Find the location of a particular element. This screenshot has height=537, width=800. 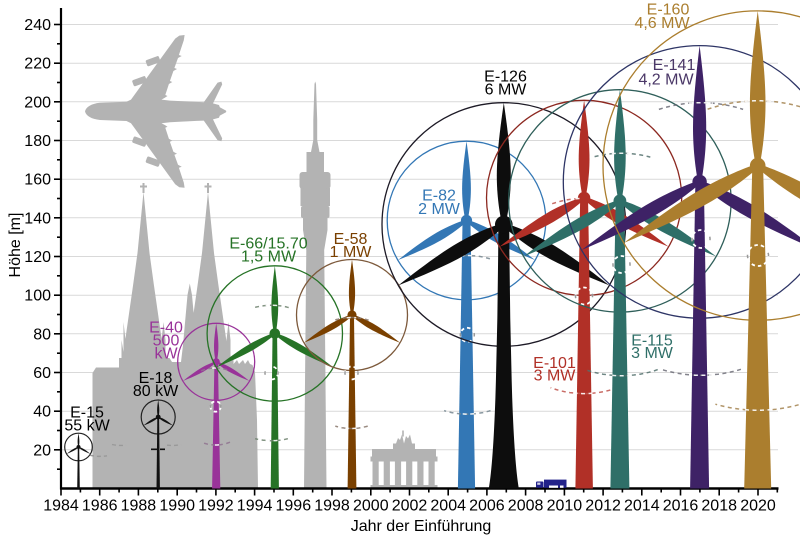

svg-text: E-15 is located at coordinates (87, 413).